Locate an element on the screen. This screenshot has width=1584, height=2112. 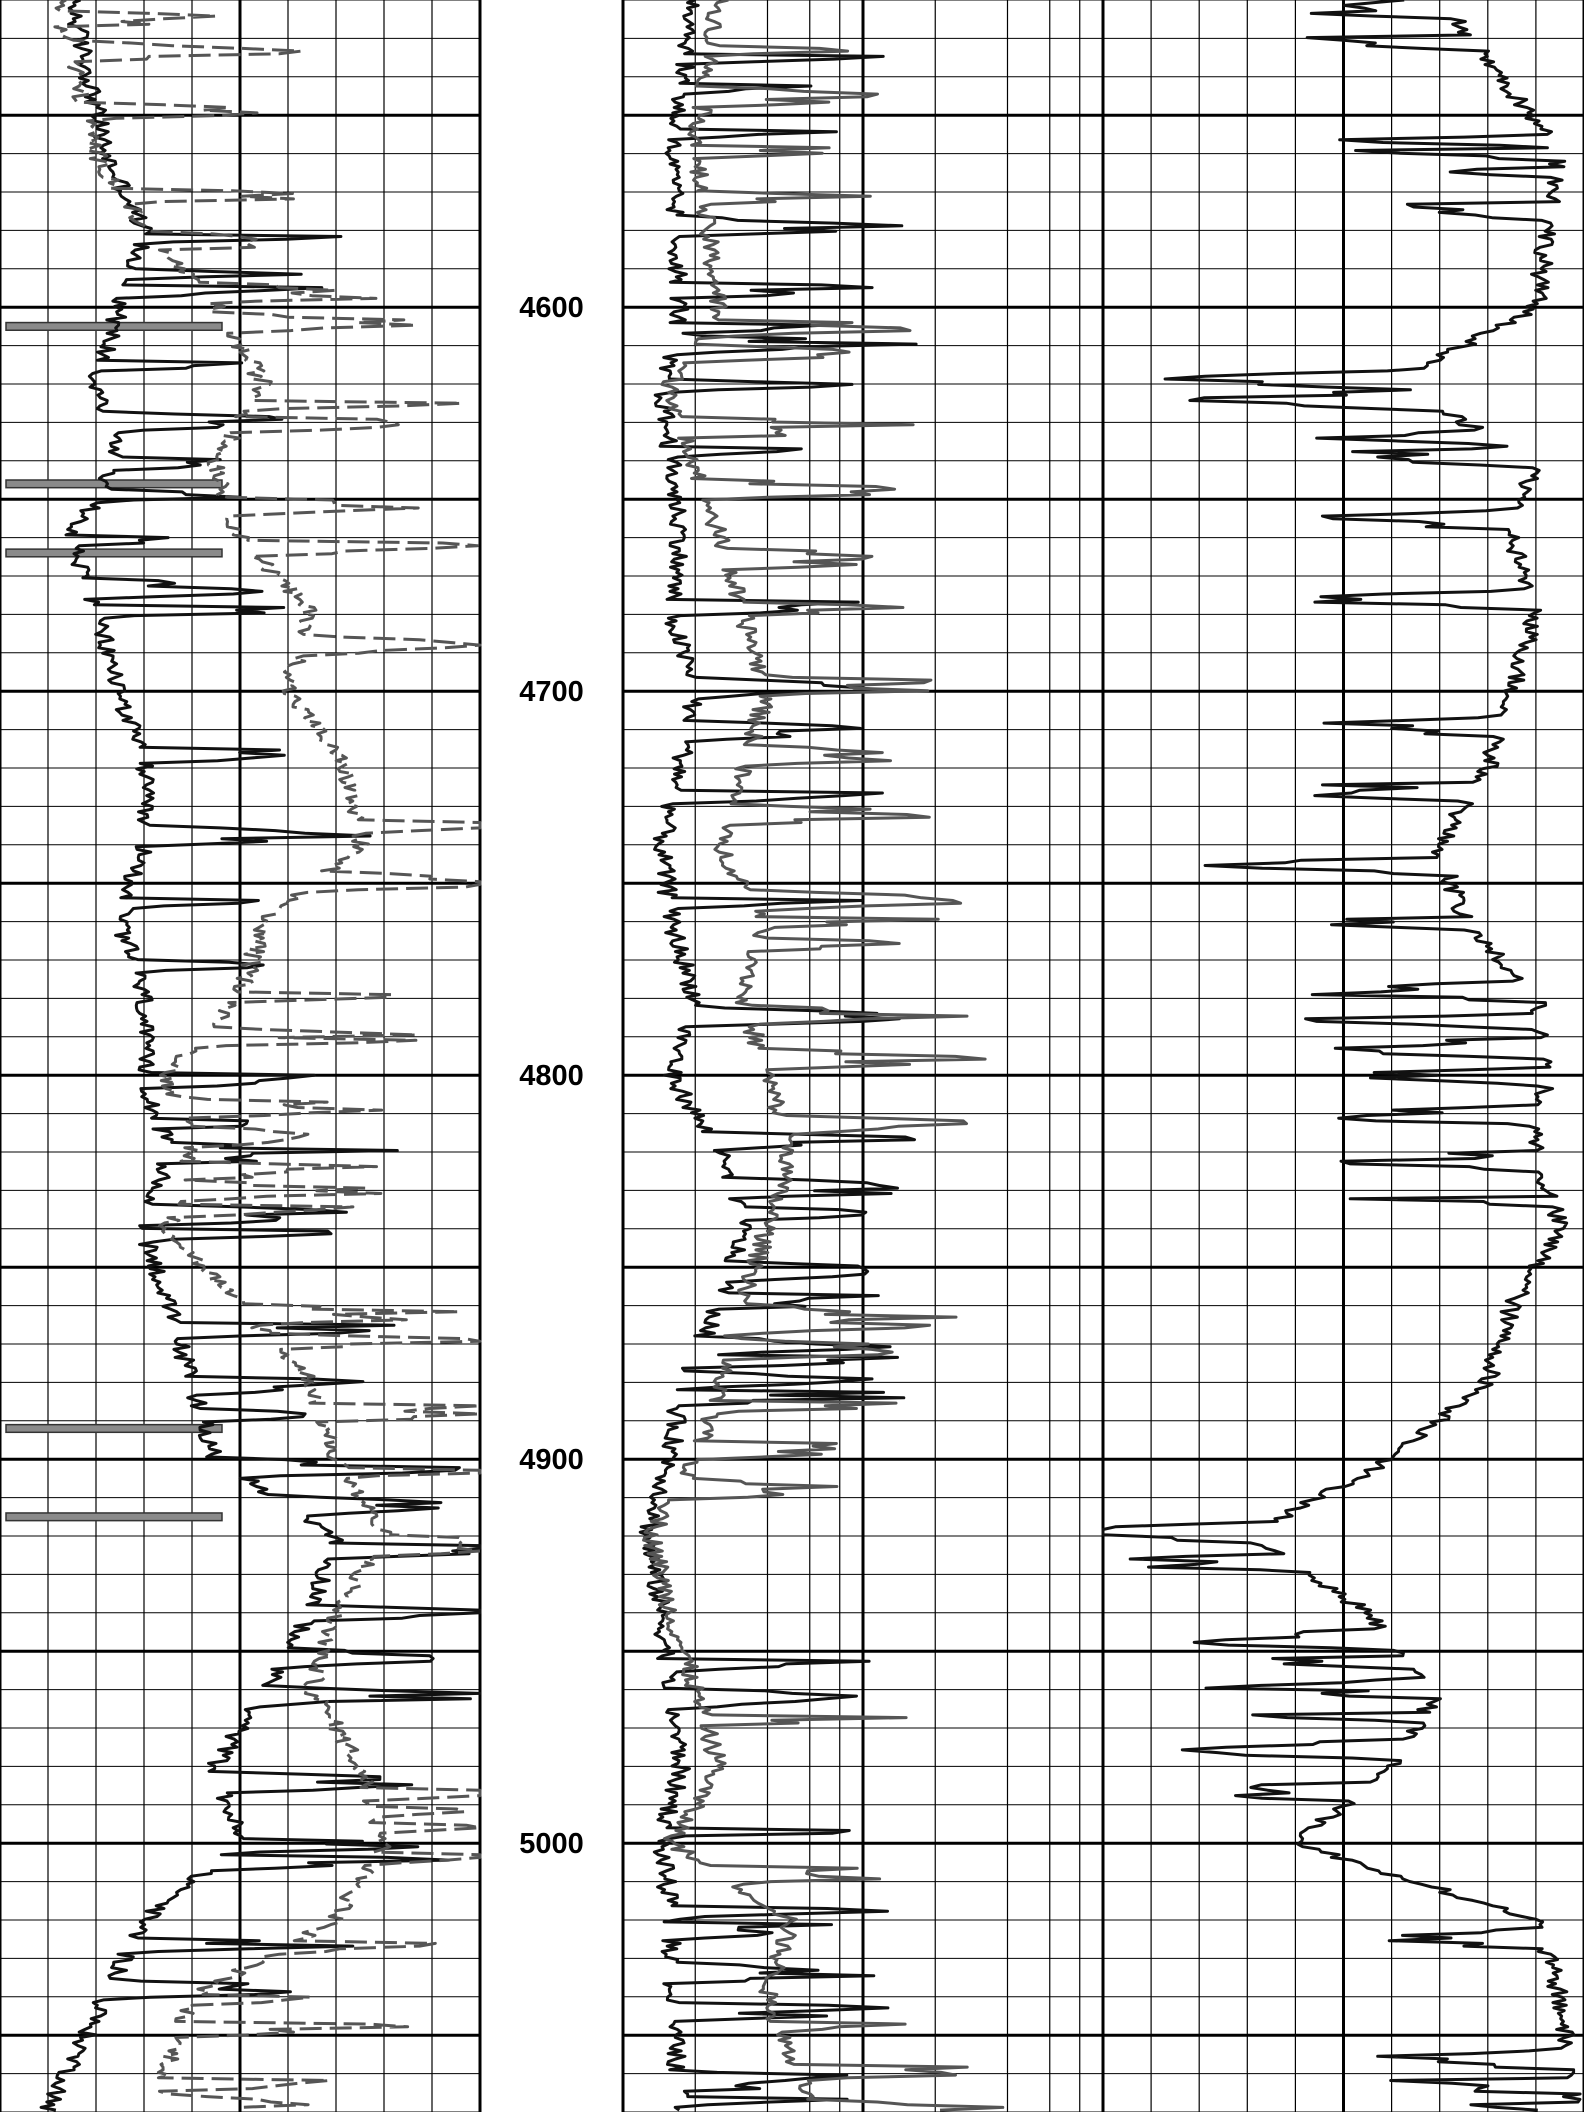
depth-label-5000: 5000 is located at coordinates (551, 1844).